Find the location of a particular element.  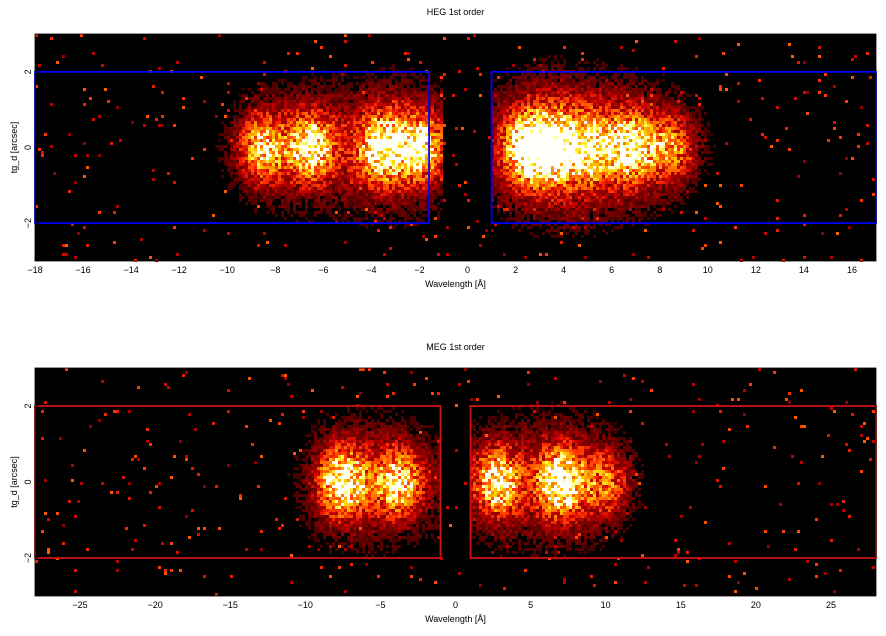

chart-title: MEG 1st order is located at coordinates (455, 347).